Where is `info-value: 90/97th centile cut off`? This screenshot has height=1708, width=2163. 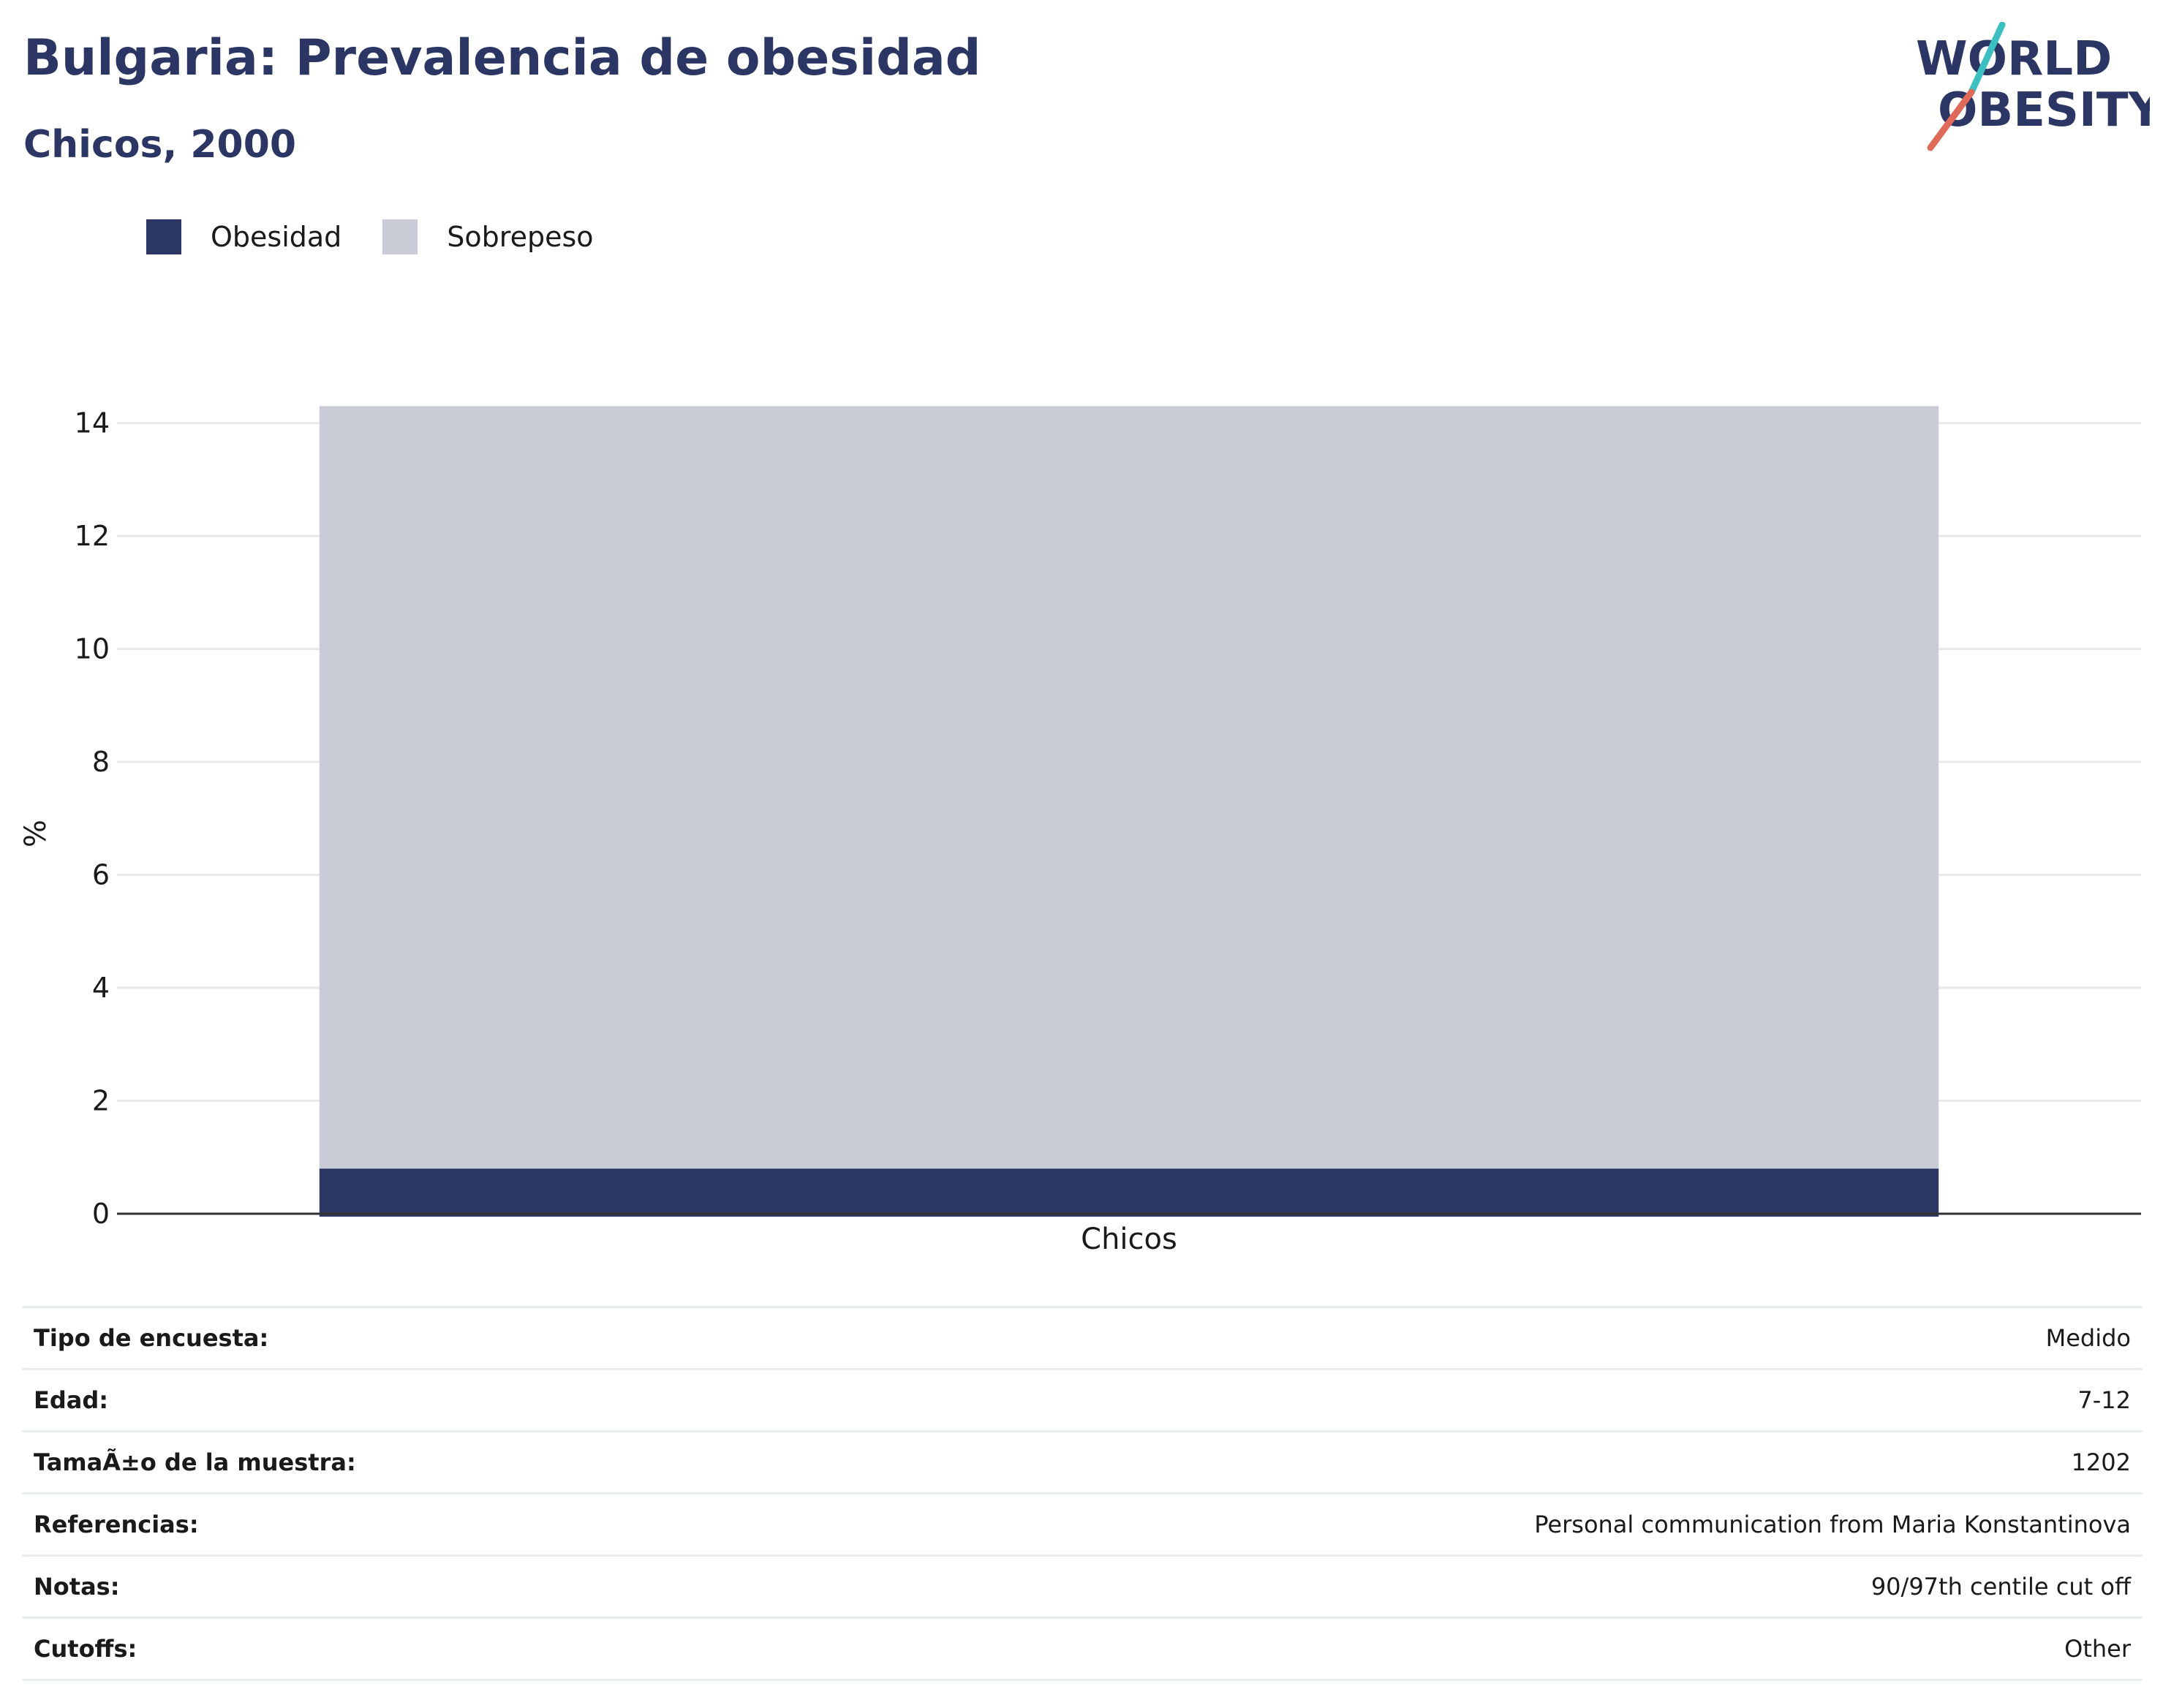 info-value: 90/97th centile cut off is located at coordinates (1462, 1586).